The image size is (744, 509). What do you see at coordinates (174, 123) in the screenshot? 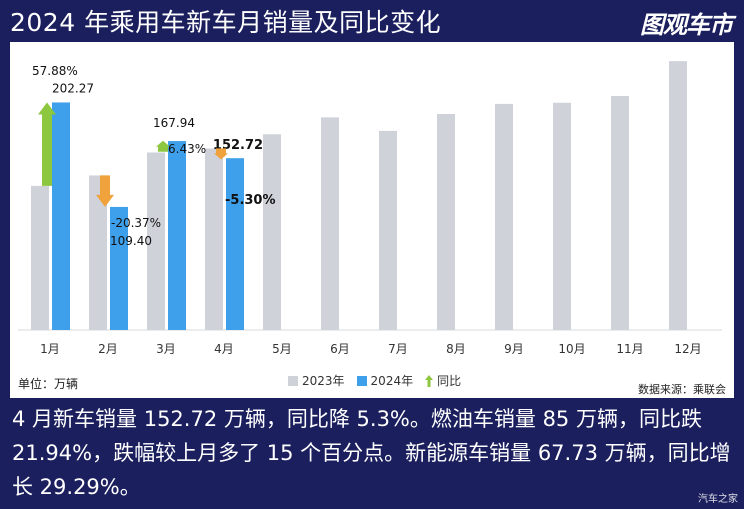
I see `data-label-2024-3: 167.94` at bounding box center [174, 123].